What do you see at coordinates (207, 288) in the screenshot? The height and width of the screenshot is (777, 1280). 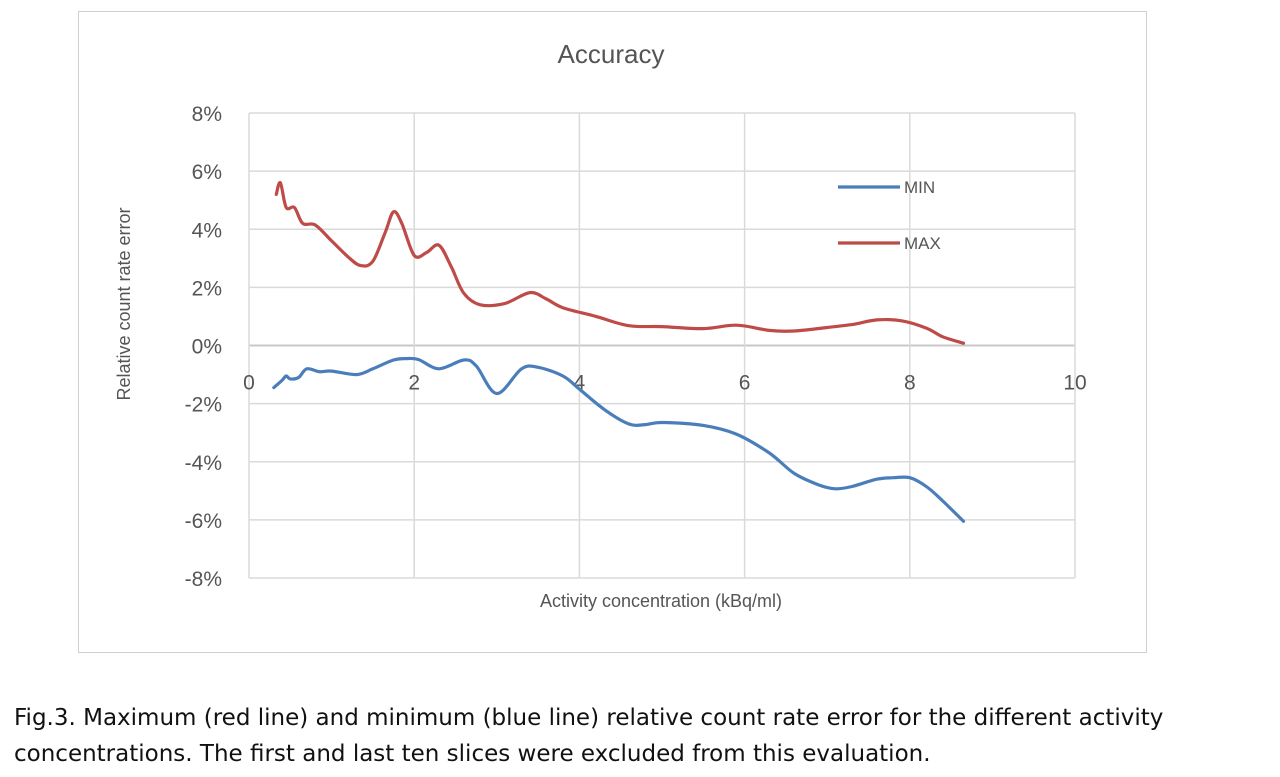 I see `y-tick-label: 2%` at bounding box center [207, 288].